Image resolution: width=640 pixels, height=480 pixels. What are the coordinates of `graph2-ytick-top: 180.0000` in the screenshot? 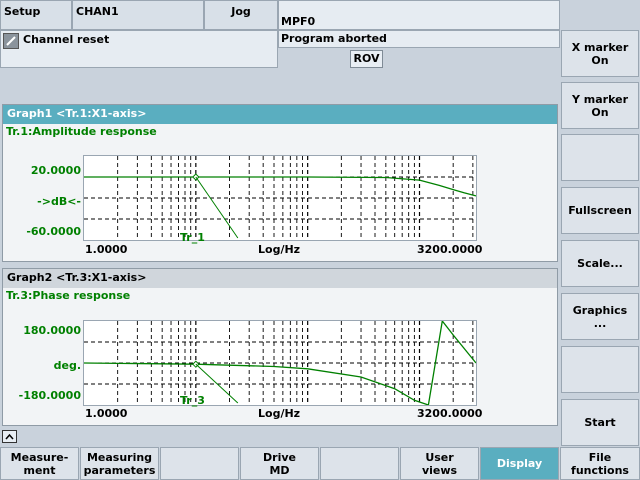 It's located at (52, 330).